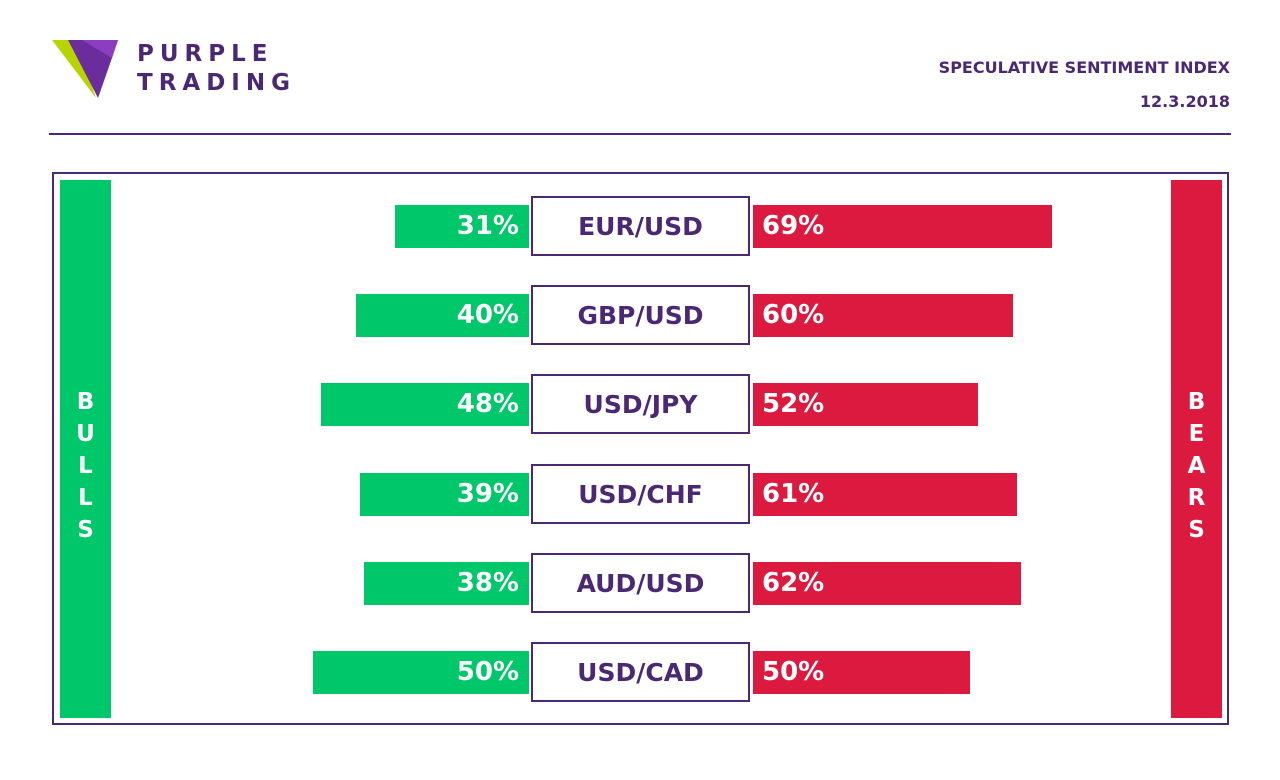  What do you see at coordinates (1196, 434) in the screenshot?
I see `side-label-letter: E` at bounding box center [1196, 434].